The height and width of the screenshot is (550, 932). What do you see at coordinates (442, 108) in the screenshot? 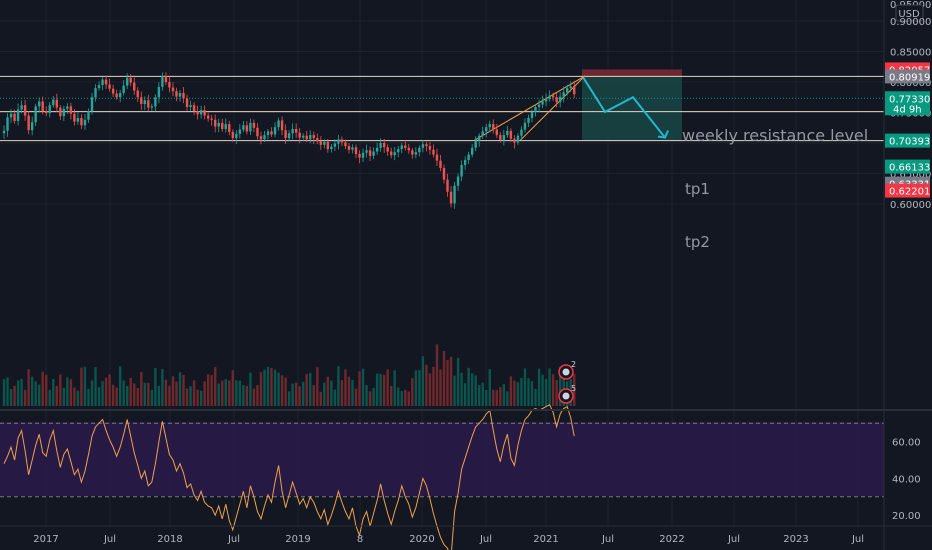
I see `horizontal-levels` at bounding box center [442, 108].